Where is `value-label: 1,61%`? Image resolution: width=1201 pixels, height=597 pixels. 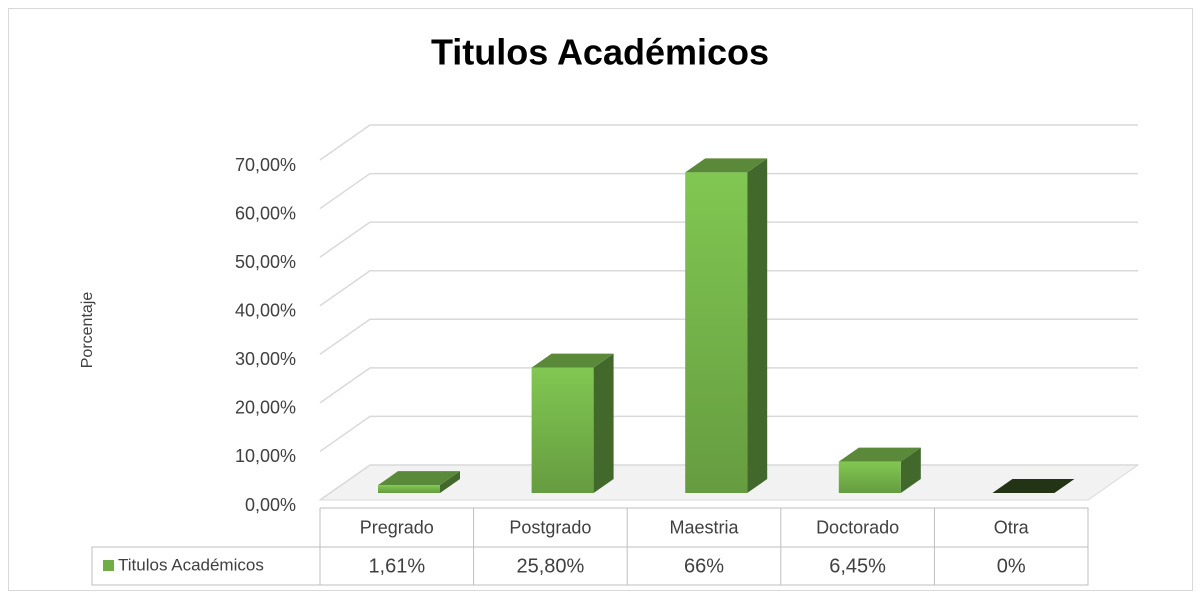 value-label: 1,61% is located at coordinates (396, 566).